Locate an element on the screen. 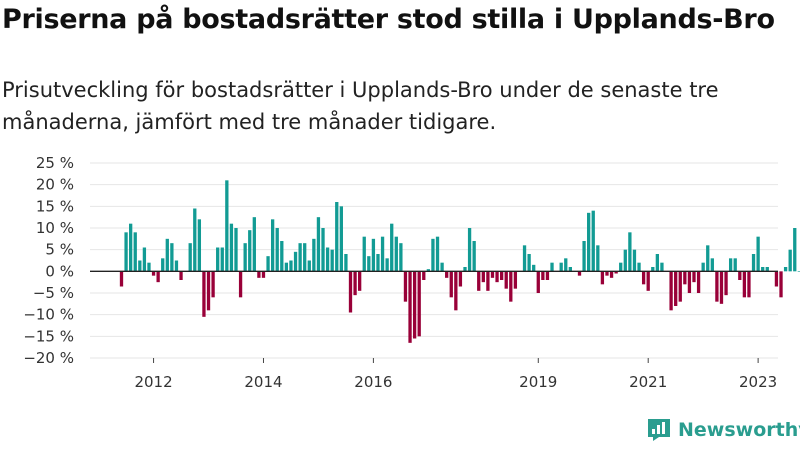 Image resolution: width=800 pixels, height=450 pixels. x-tick-label: 2019 is located at coordinates (538, 382).